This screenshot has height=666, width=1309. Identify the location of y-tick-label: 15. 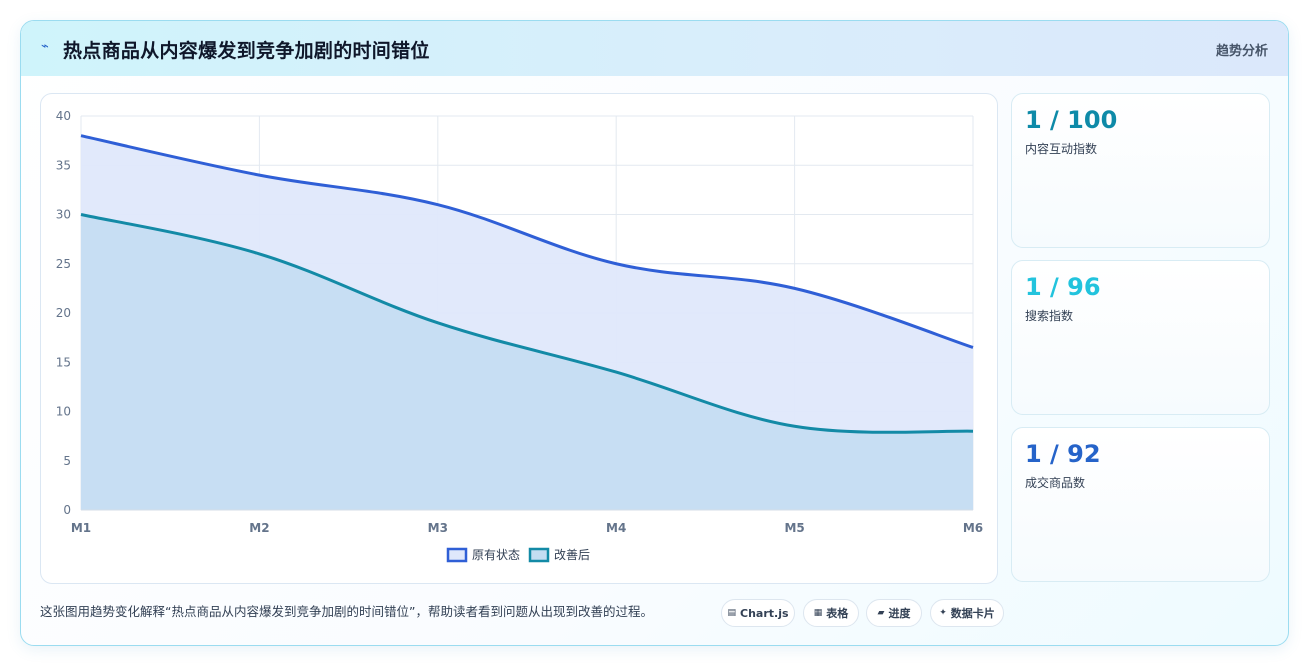
(63, 362).